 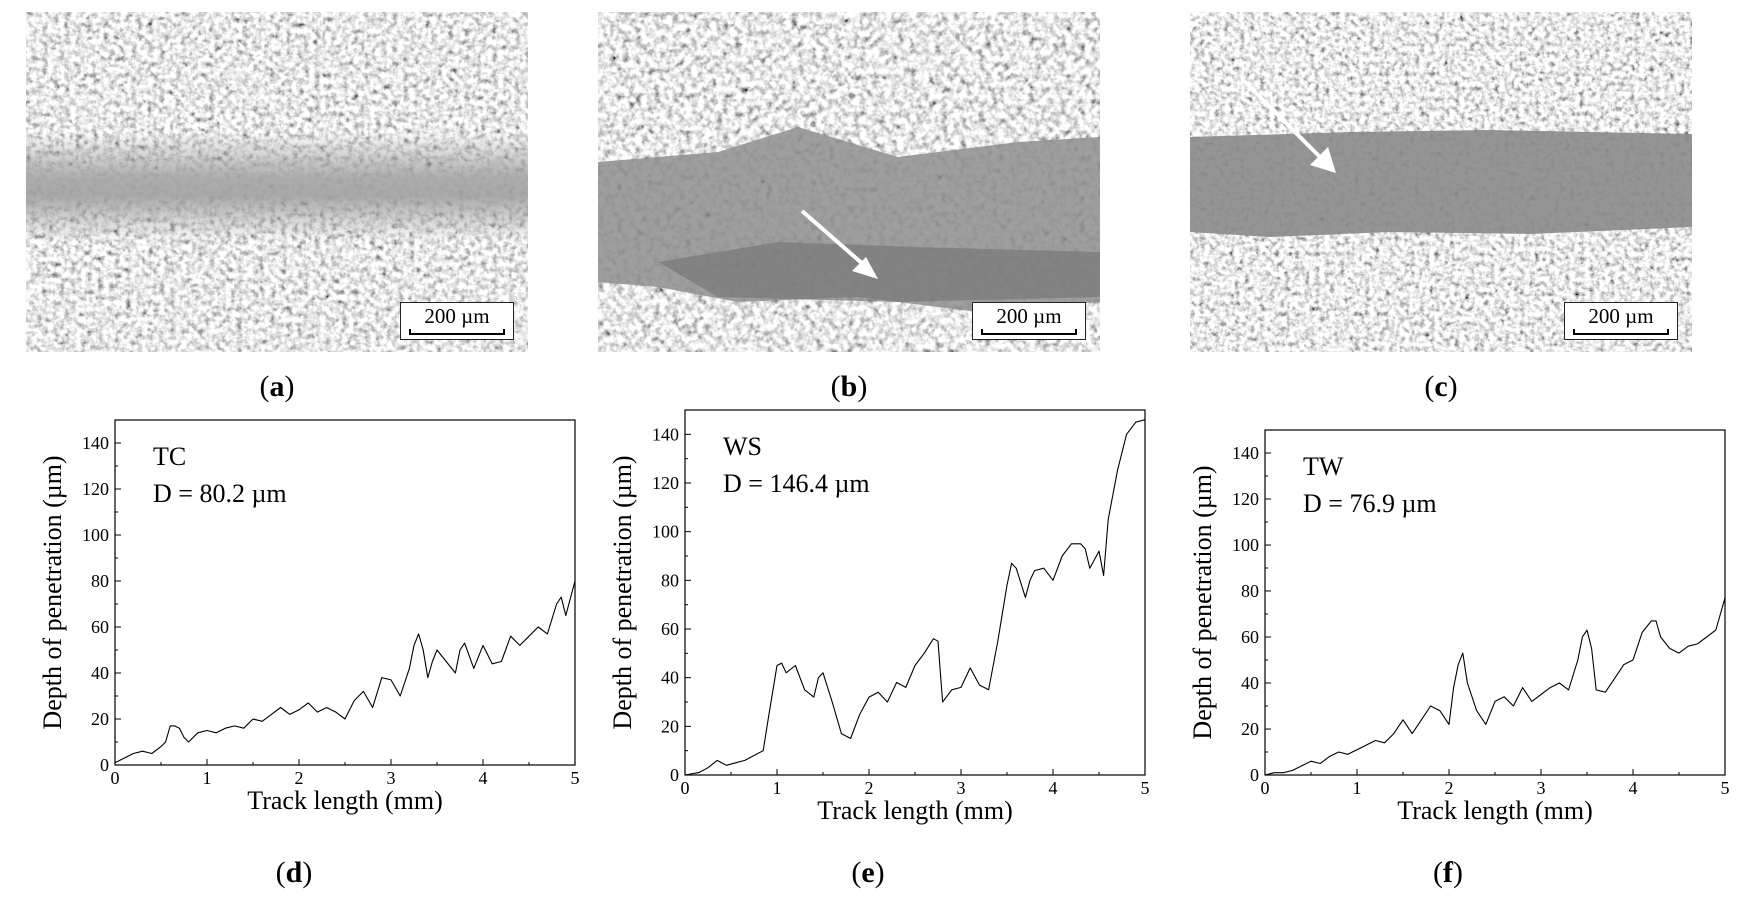 I want to click on micrograph-a: 200 µm, so click(x=277, y=182).